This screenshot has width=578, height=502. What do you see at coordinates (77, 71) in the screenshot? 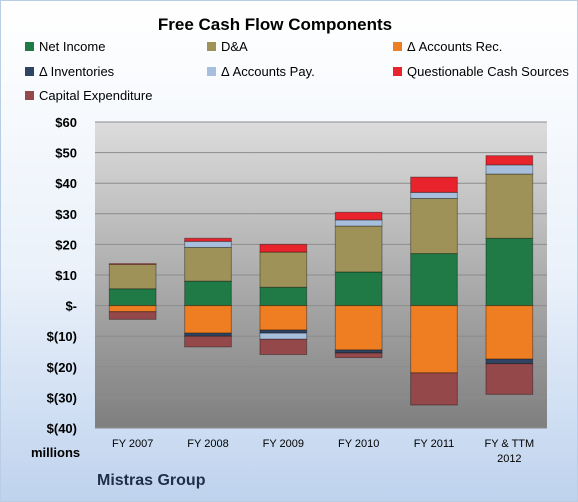
I see `legend-label: Δ Inventories` at bounding box center [77, 71].